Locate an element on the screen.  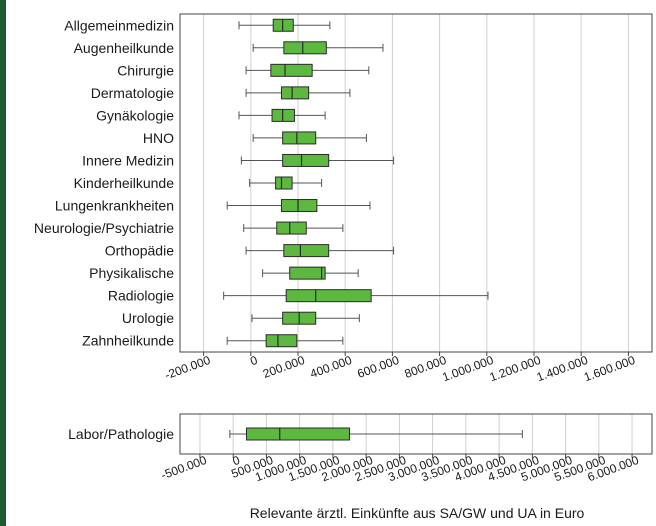
box-row: Urologie is located at coordinates (241, 318).